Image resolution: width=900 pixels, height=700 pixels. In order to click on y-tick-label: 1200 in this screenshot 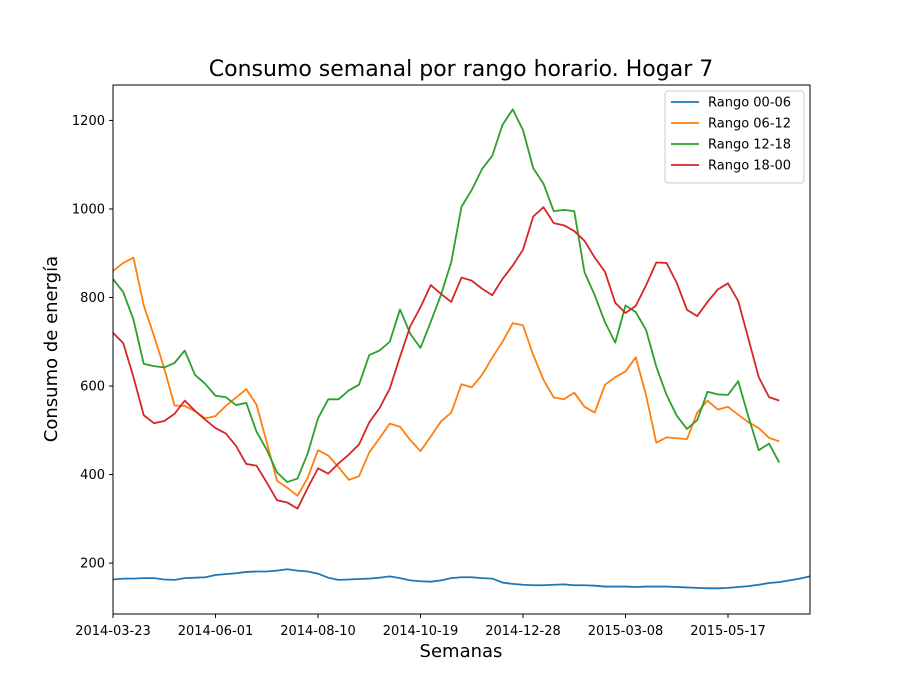, I will do `click(88, 121)`.